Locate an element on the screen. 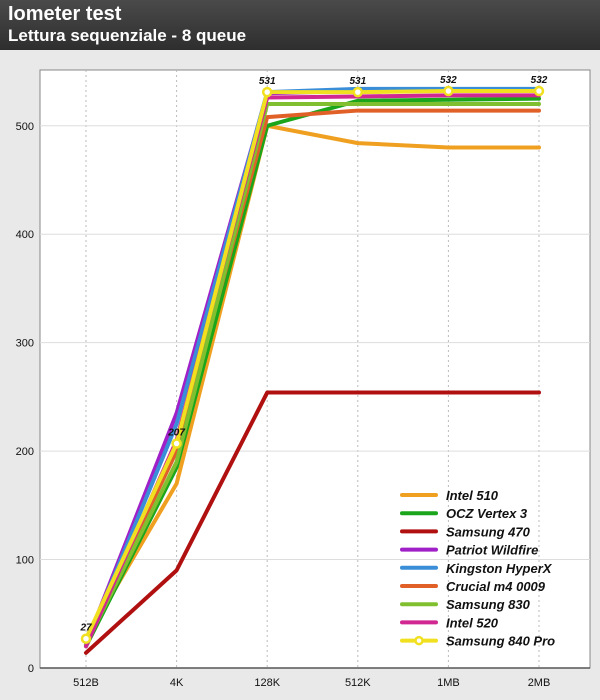 The height and width of the screenshot is (700, 600). x-tick-label: 512K is located at coordinates (358, 683).